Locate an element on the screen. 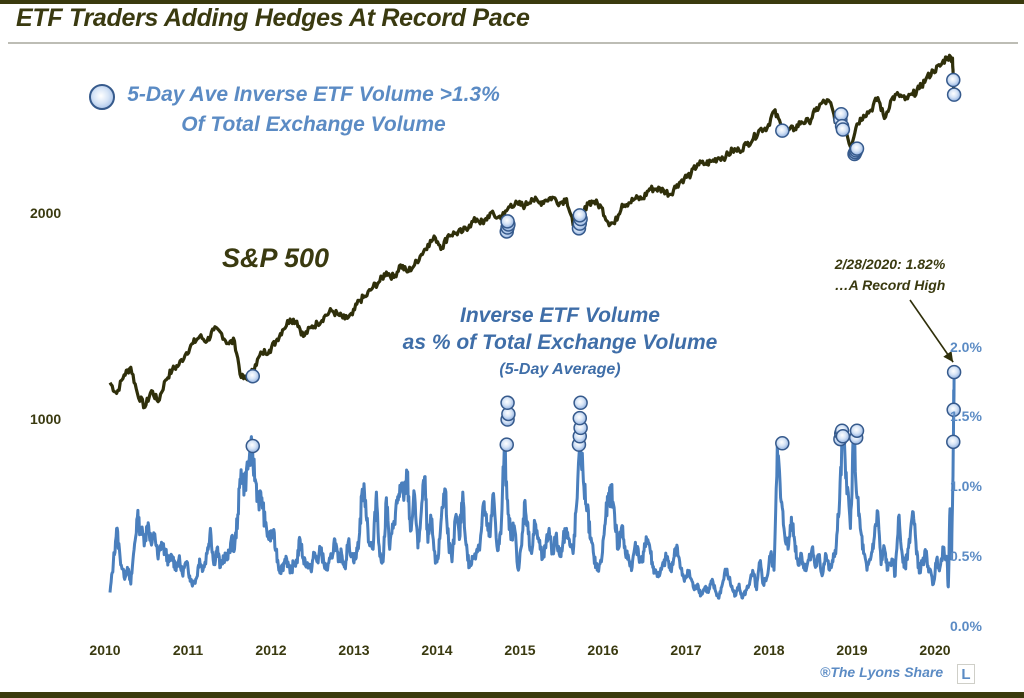  right-axis-tick-0-5: 0.5% is located at coordinates (966, 556).